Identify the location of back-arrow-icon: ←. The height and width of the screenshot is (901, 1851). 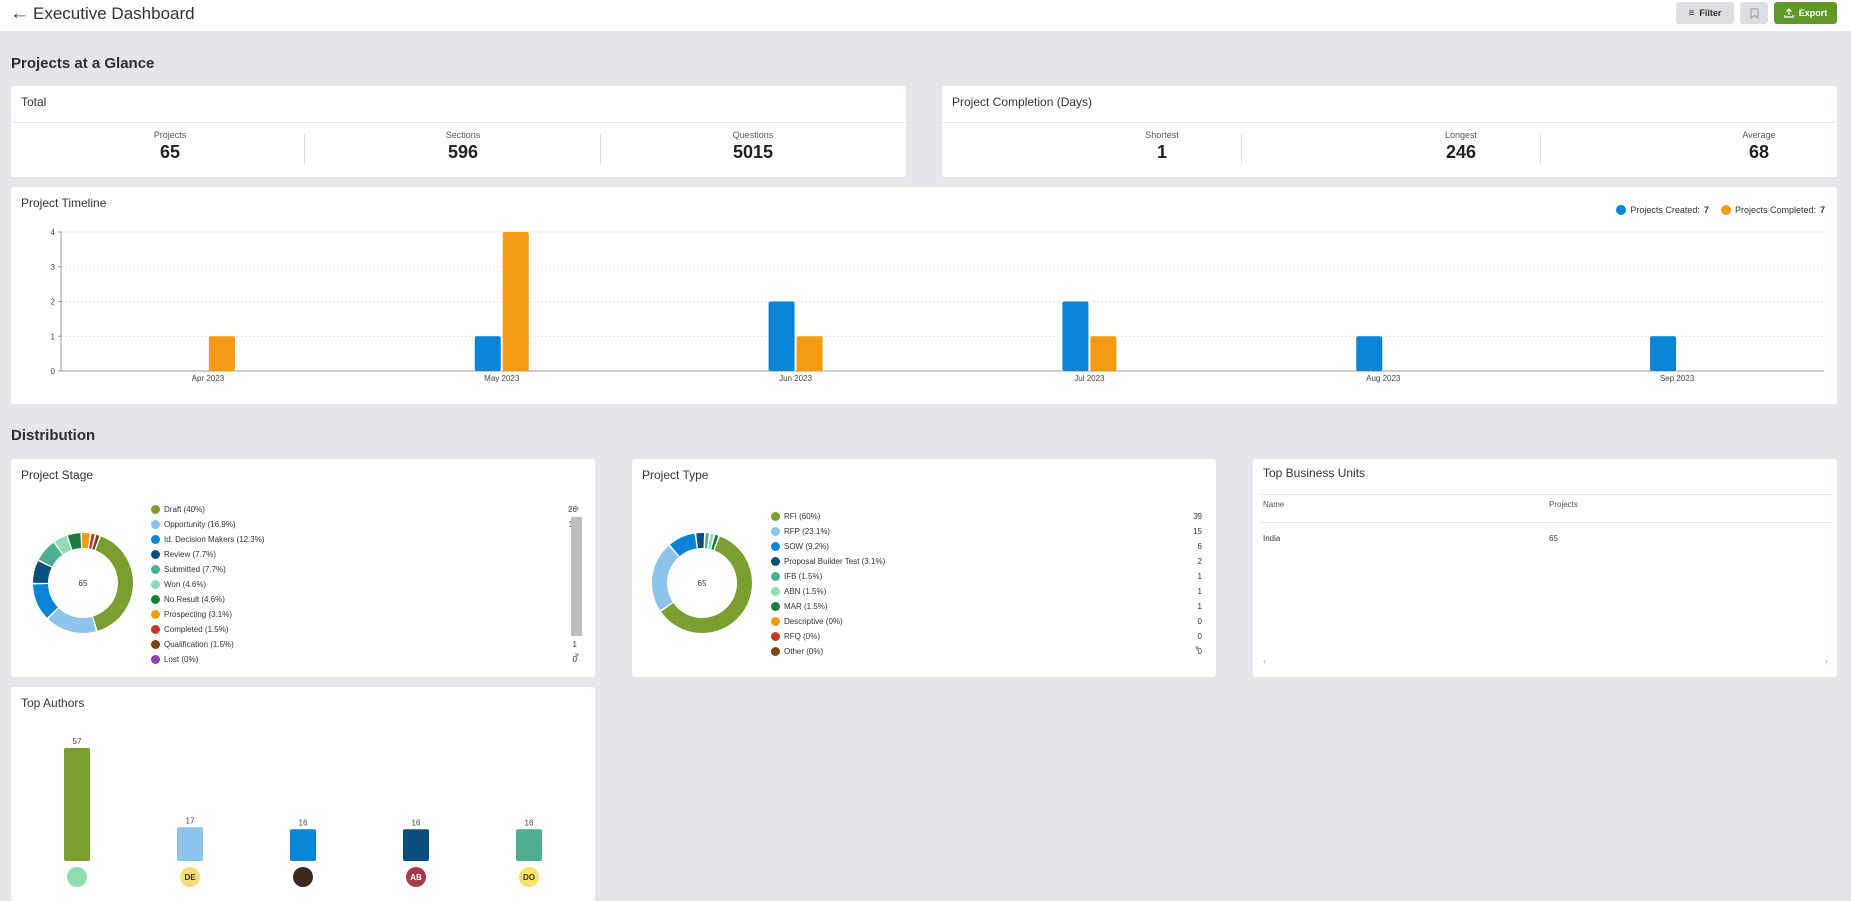
(19, 13).